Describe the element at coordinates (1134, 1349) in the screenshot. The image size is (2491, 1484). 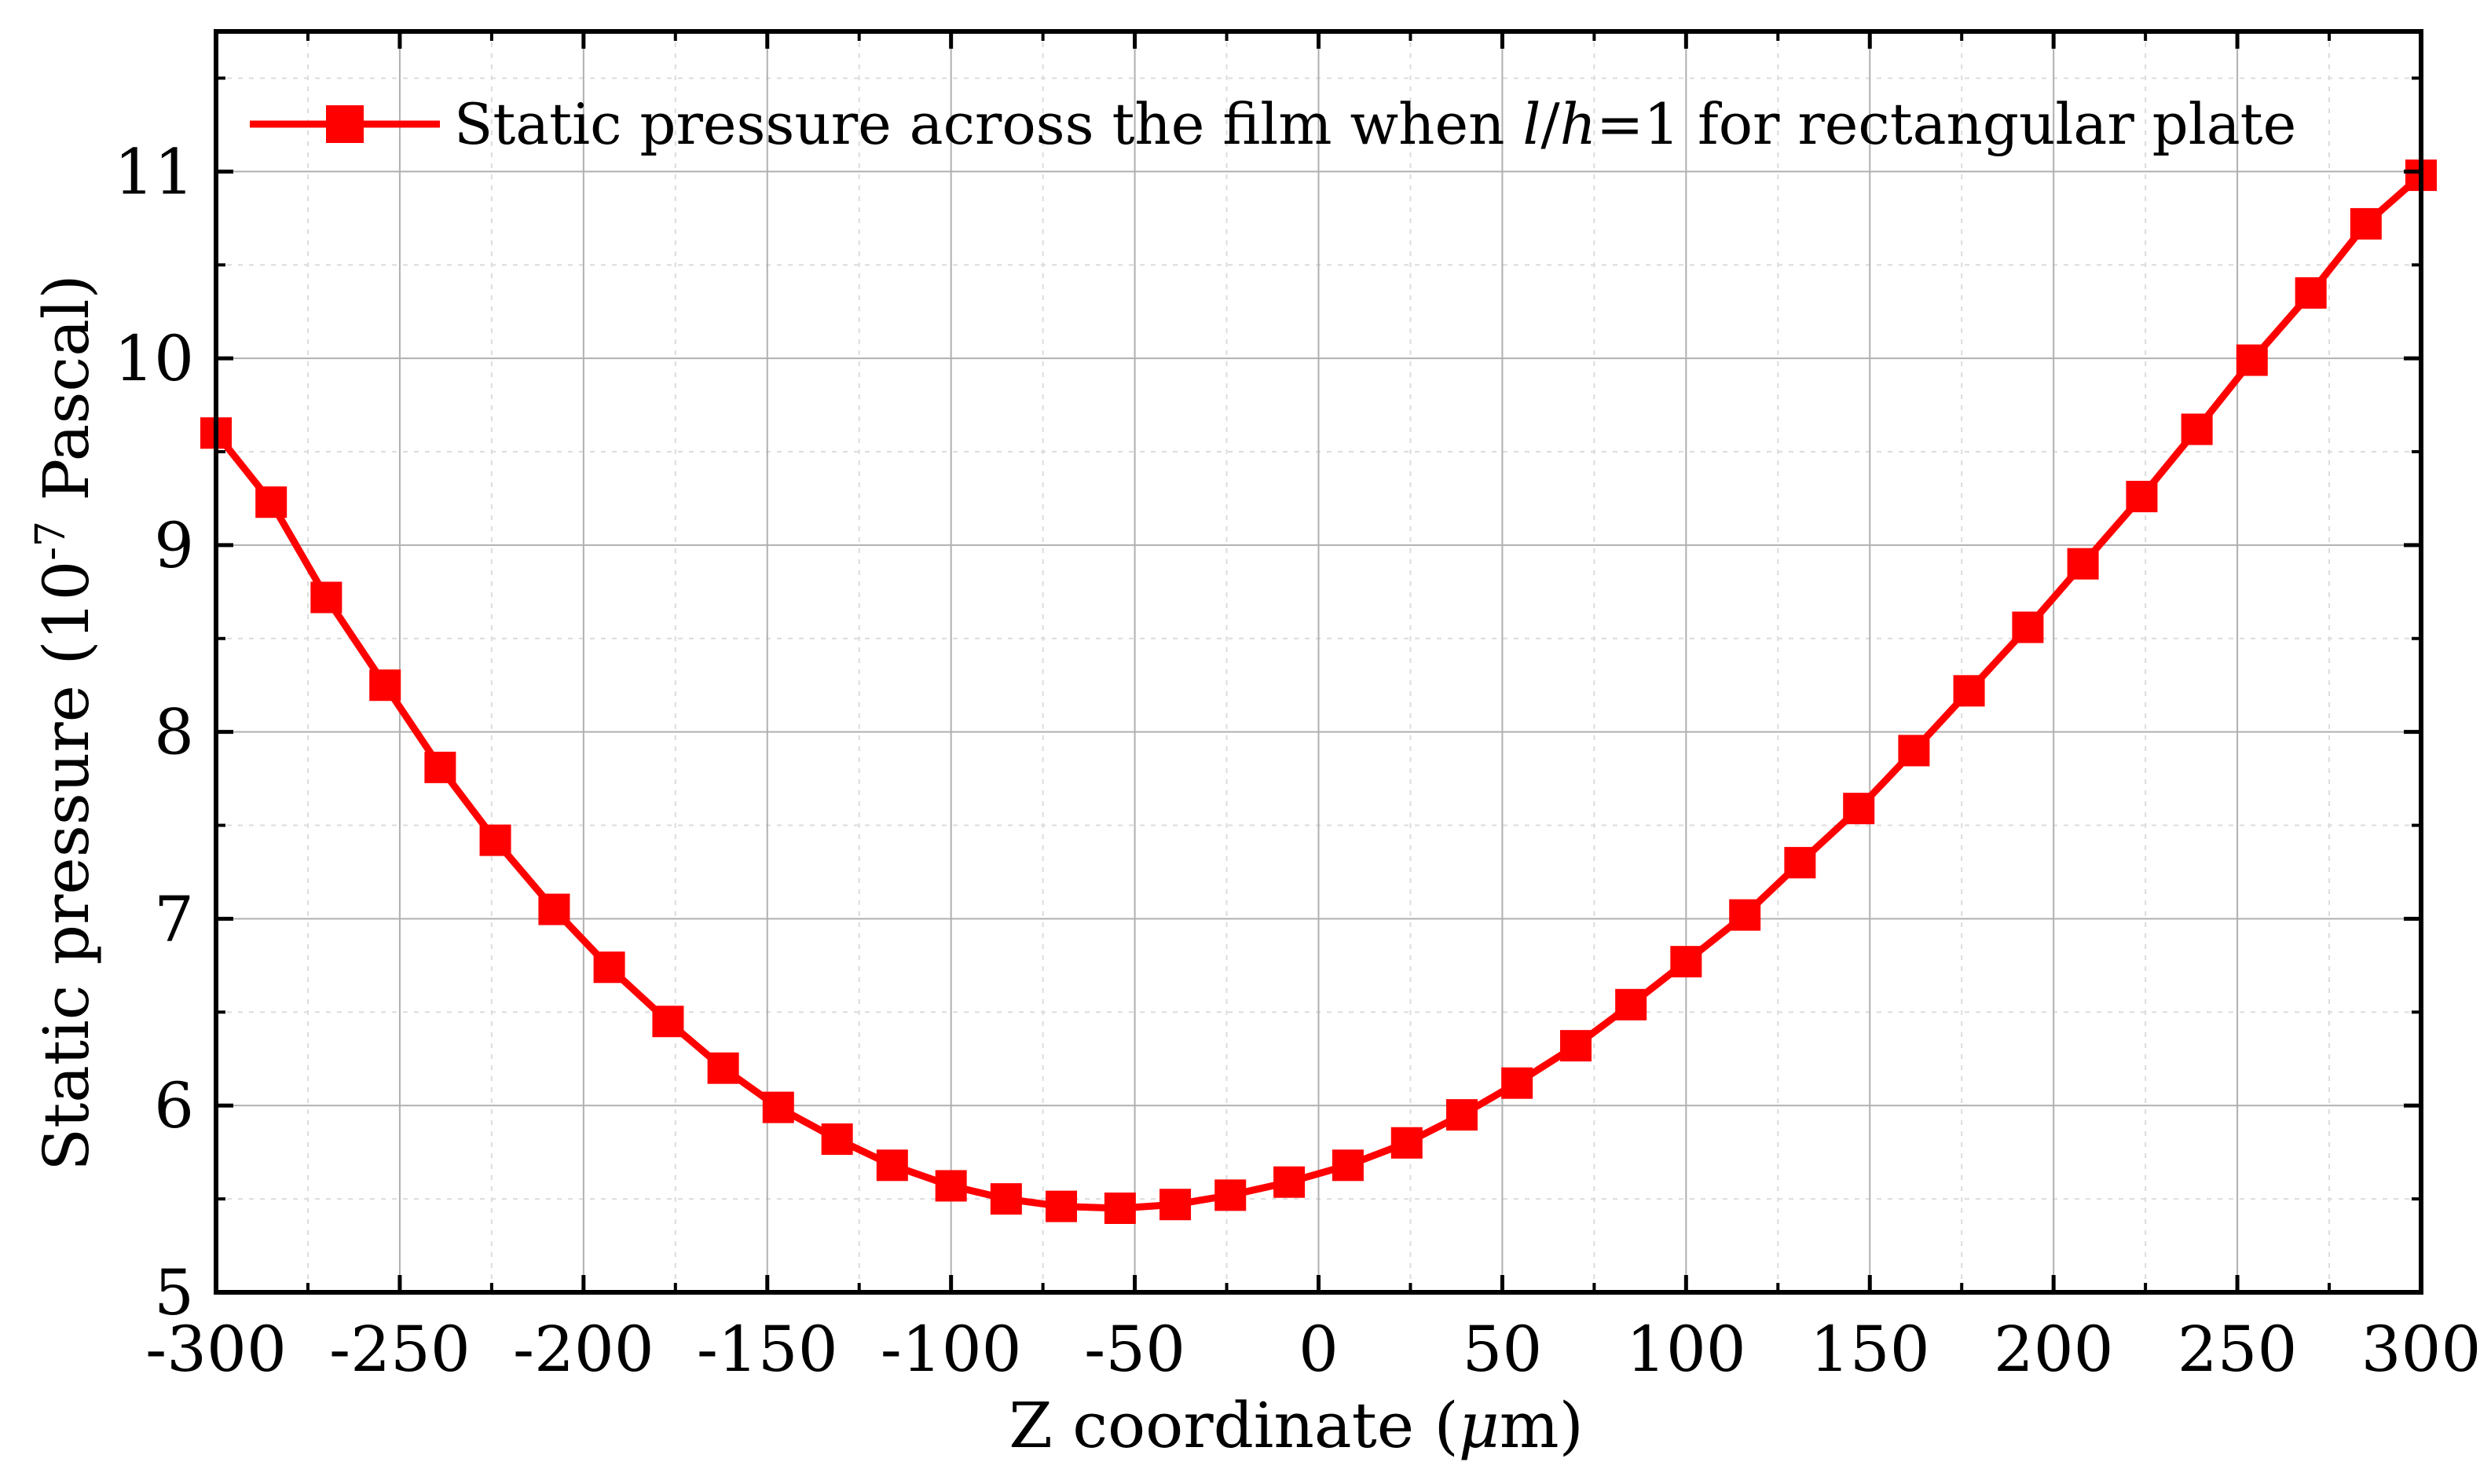
I see `x-tick-label: -50` at that location.